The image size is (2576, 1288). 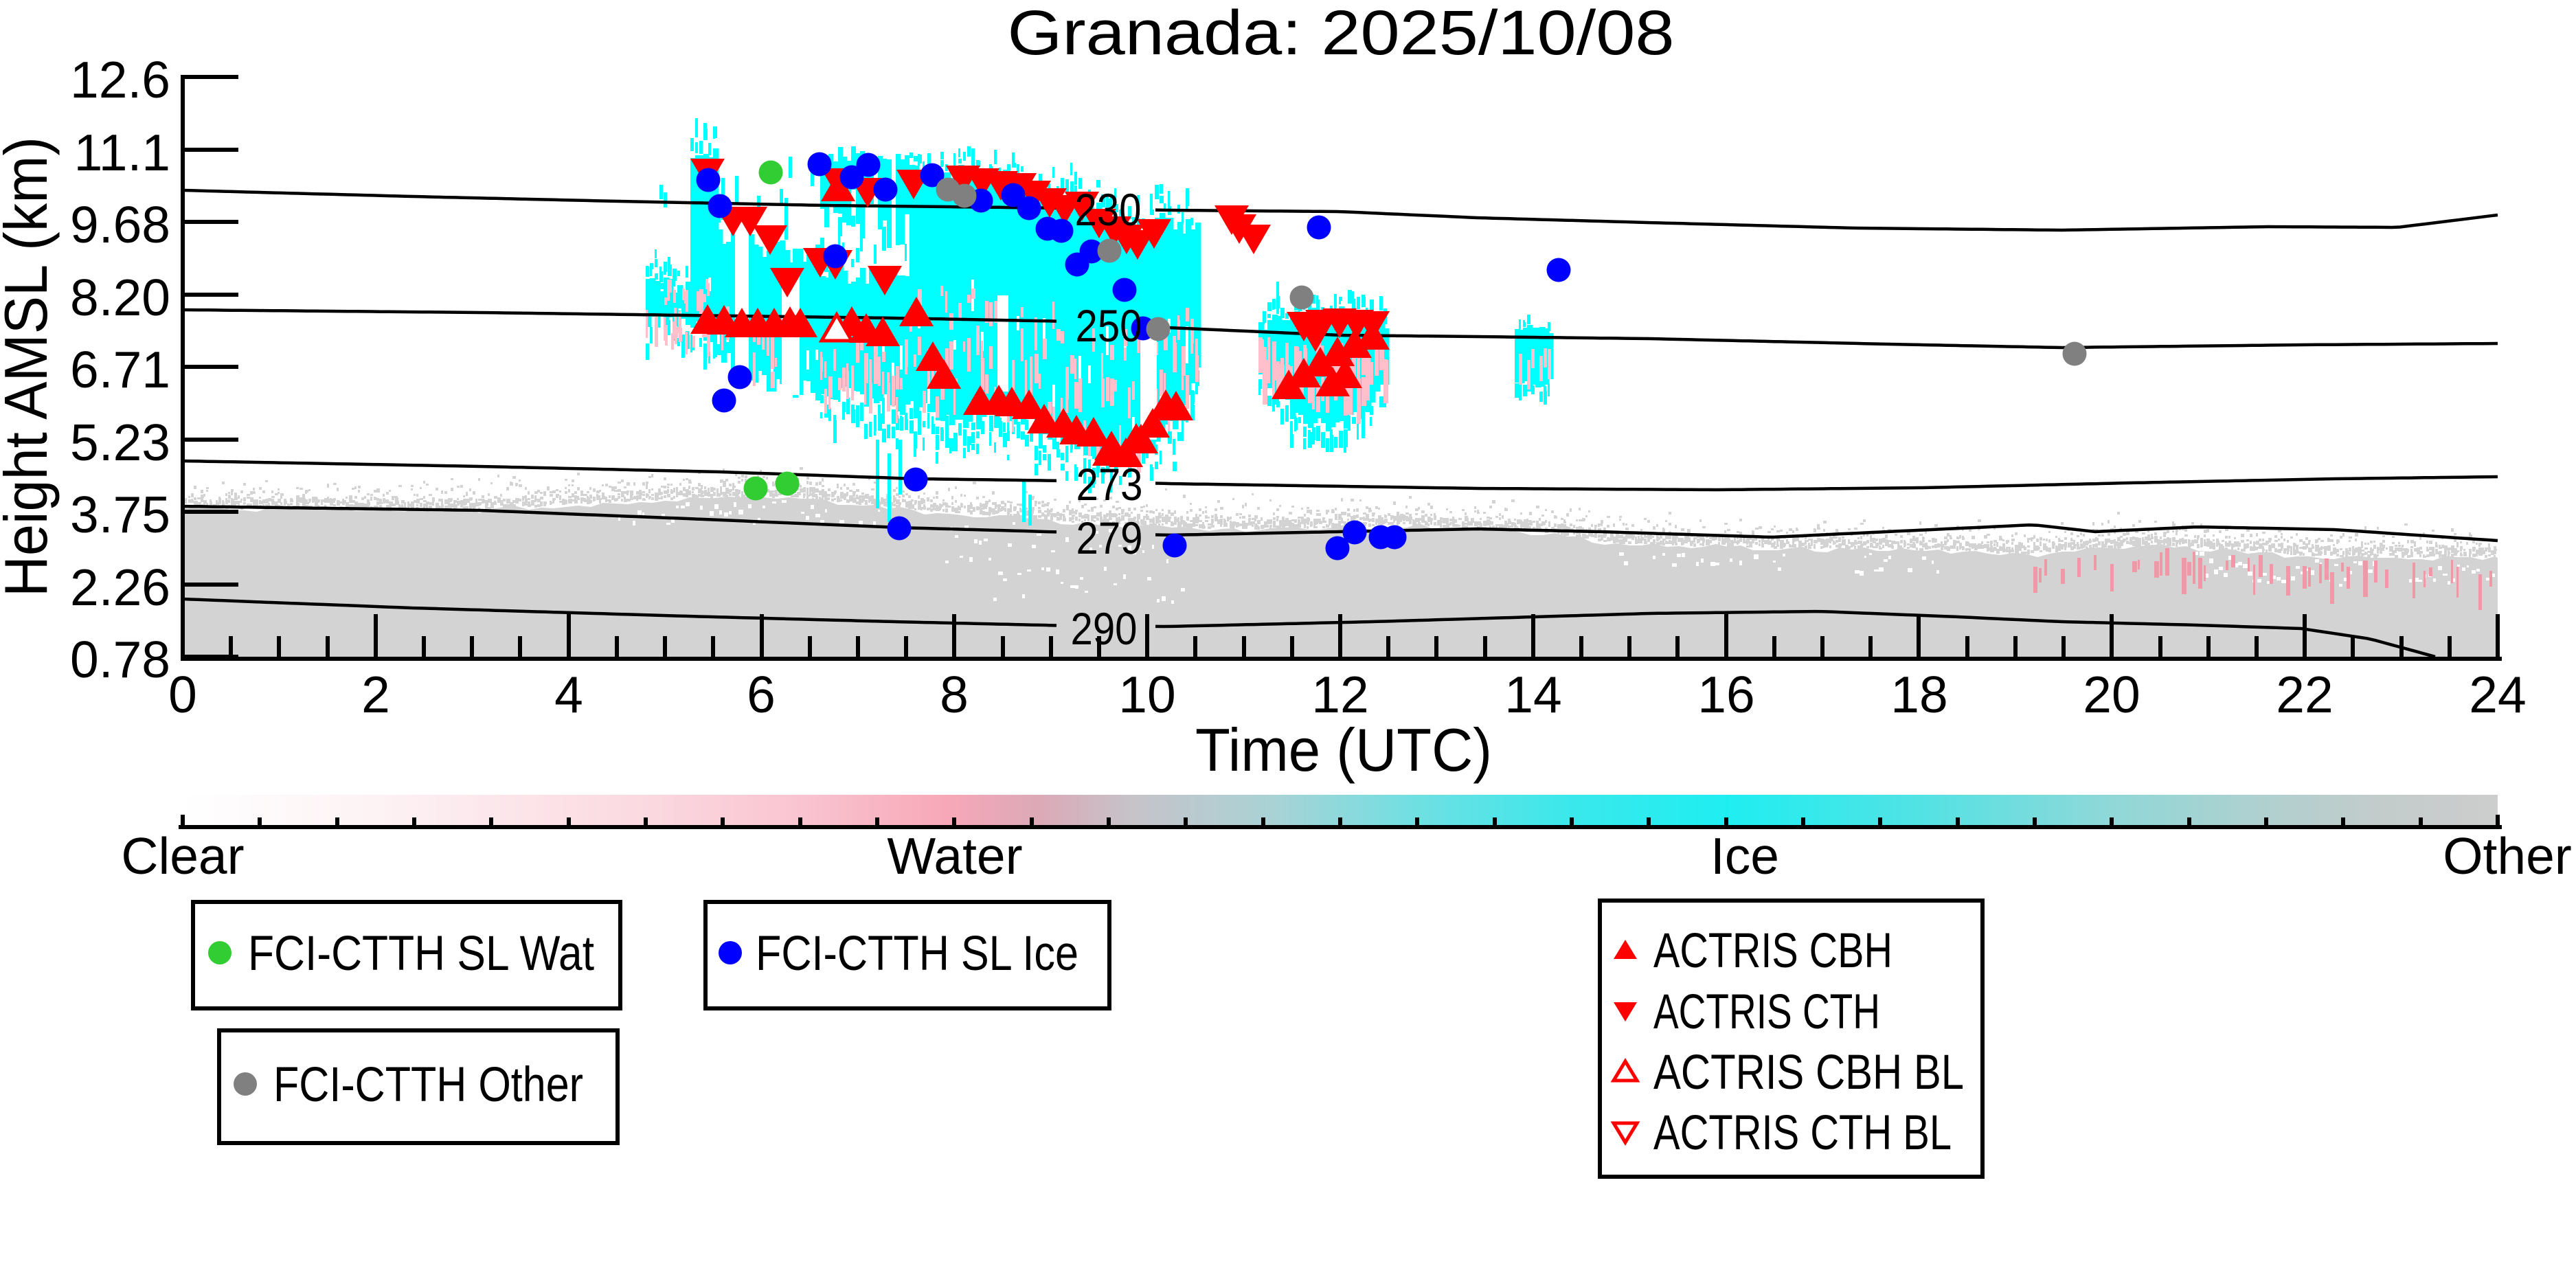 I want to click on svg-text: ACTRIS CBH BL, so click(x=1808, y=1073).